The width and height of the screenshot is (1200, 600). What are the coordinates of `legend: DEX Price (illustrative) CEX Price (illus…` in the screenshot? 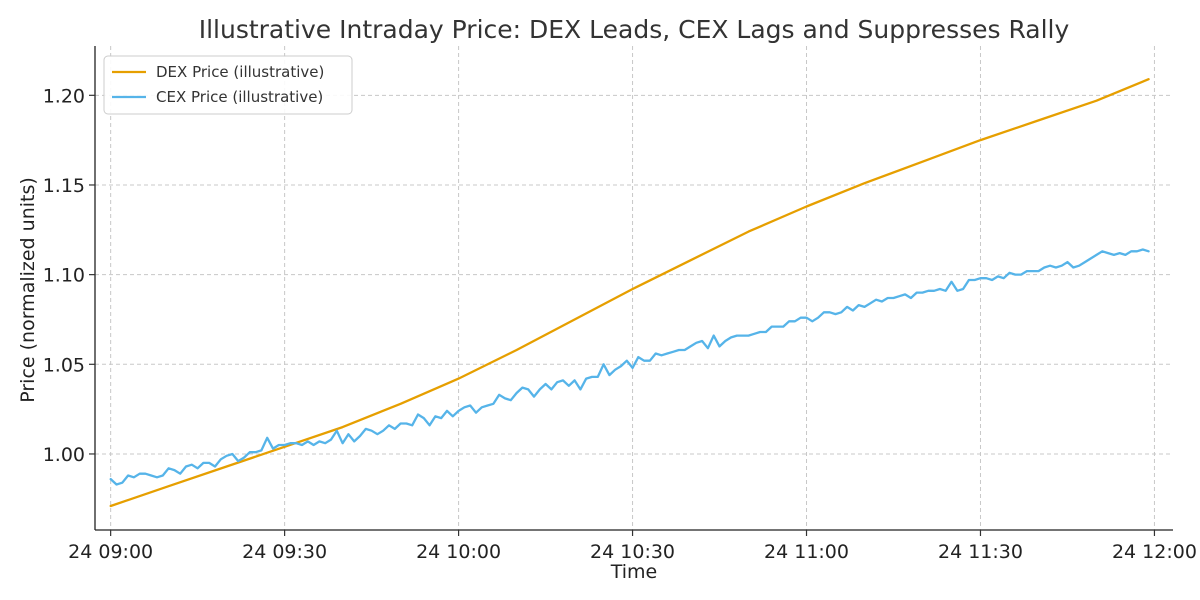 It's located at (228, 85).